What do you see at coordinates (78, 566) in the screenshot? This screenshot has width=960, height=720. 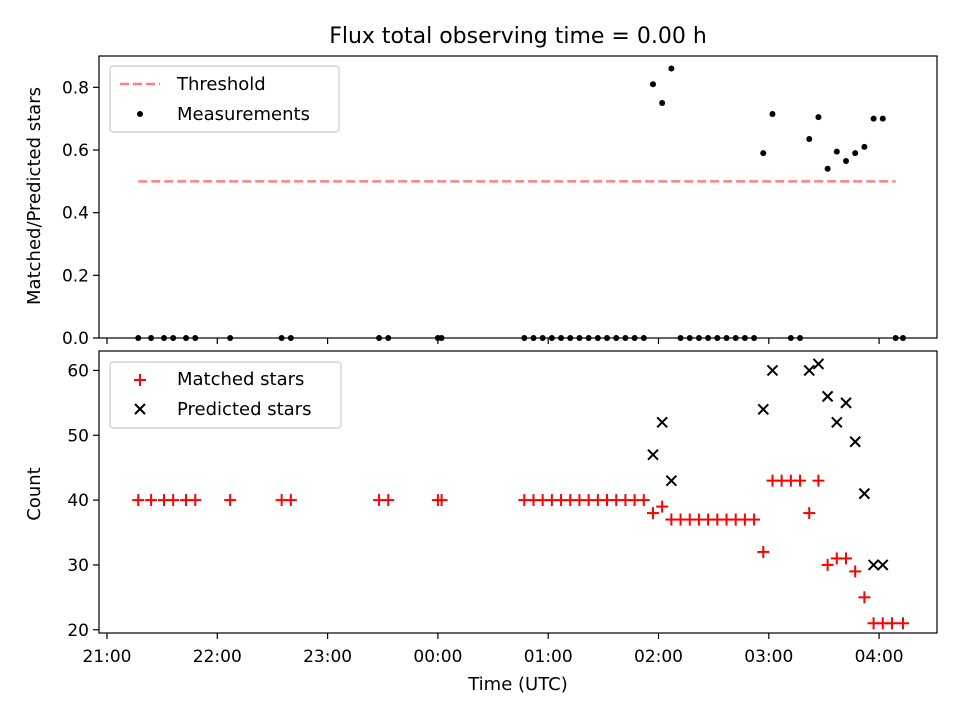 I see `bottom-y-tick-label: 30` at bounding box center [78, 566].